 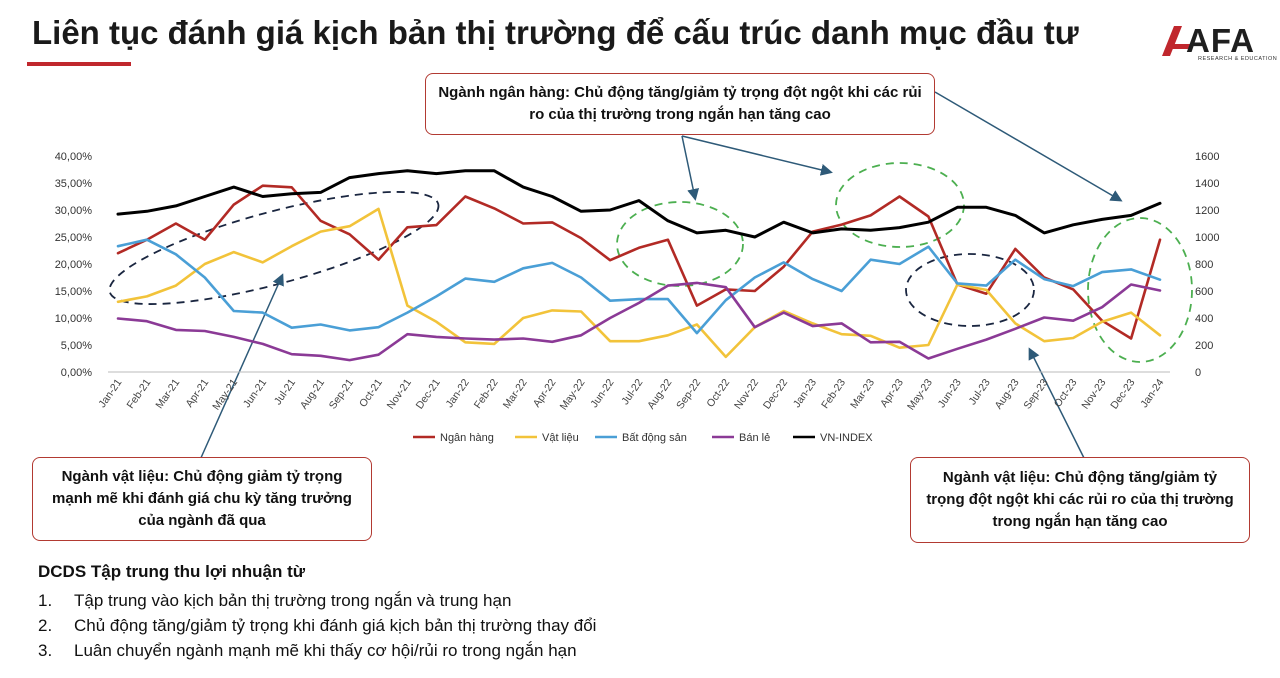 What do you see at coordinates (515, 394) in the screenshot?
I see `x-tick-label: Mar-22` at bounding box center [515, 394].